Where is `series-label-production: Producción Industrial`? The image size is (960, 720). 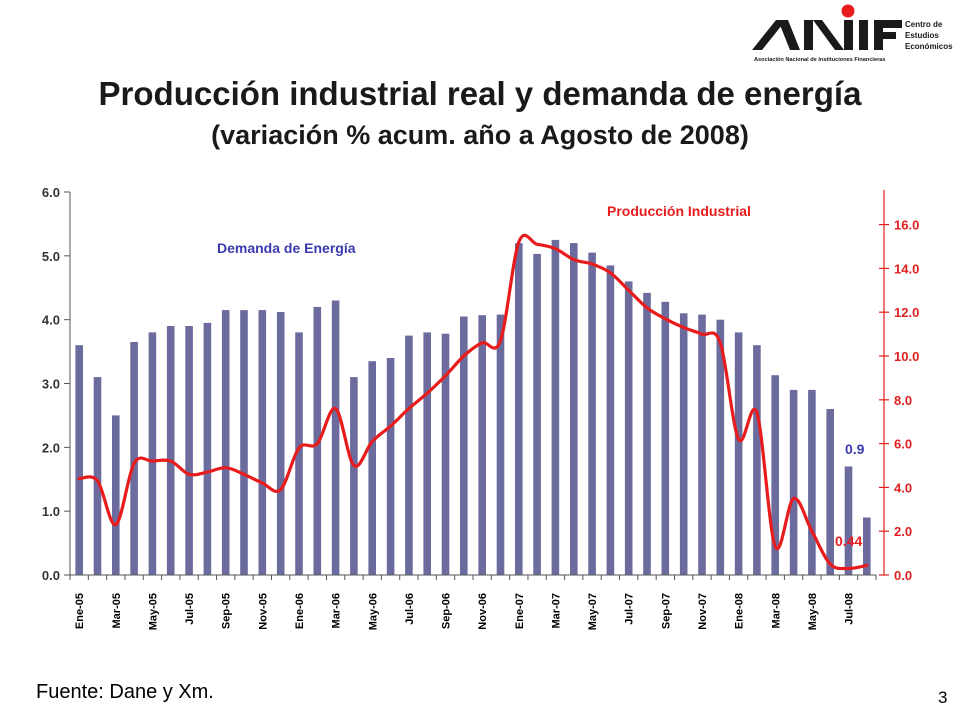
series-label-production: Producción Industrial is located at coordinates (679, 211).